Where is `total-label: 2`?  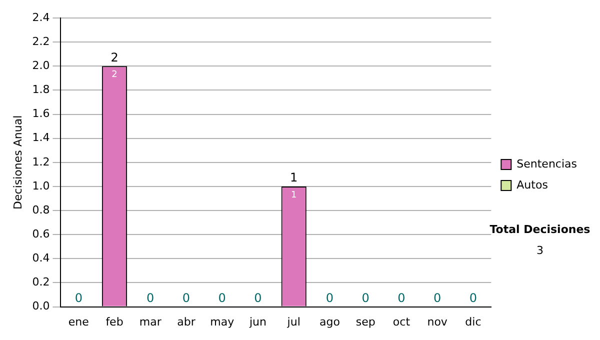 total-label: 2 is located at coordinates (114, 57).